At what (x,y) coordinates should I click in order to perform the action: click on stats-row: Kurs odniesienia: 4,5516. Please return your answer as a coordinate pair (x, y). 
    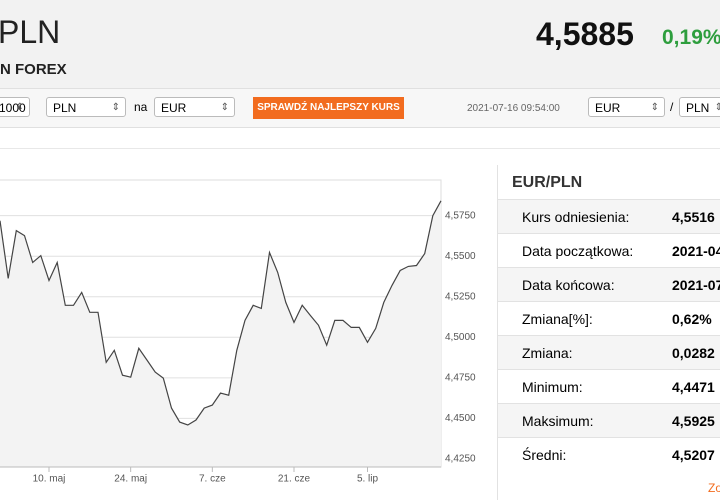
    Looking at the image, I should click on (609, 216).